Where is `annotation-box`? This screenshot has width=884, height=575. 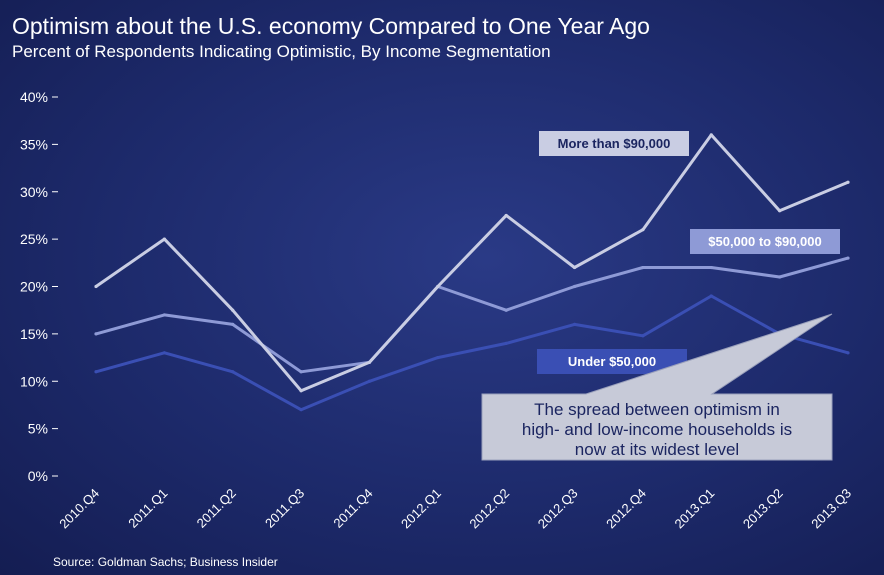 annotation-box is located at coordinates (657, 387).